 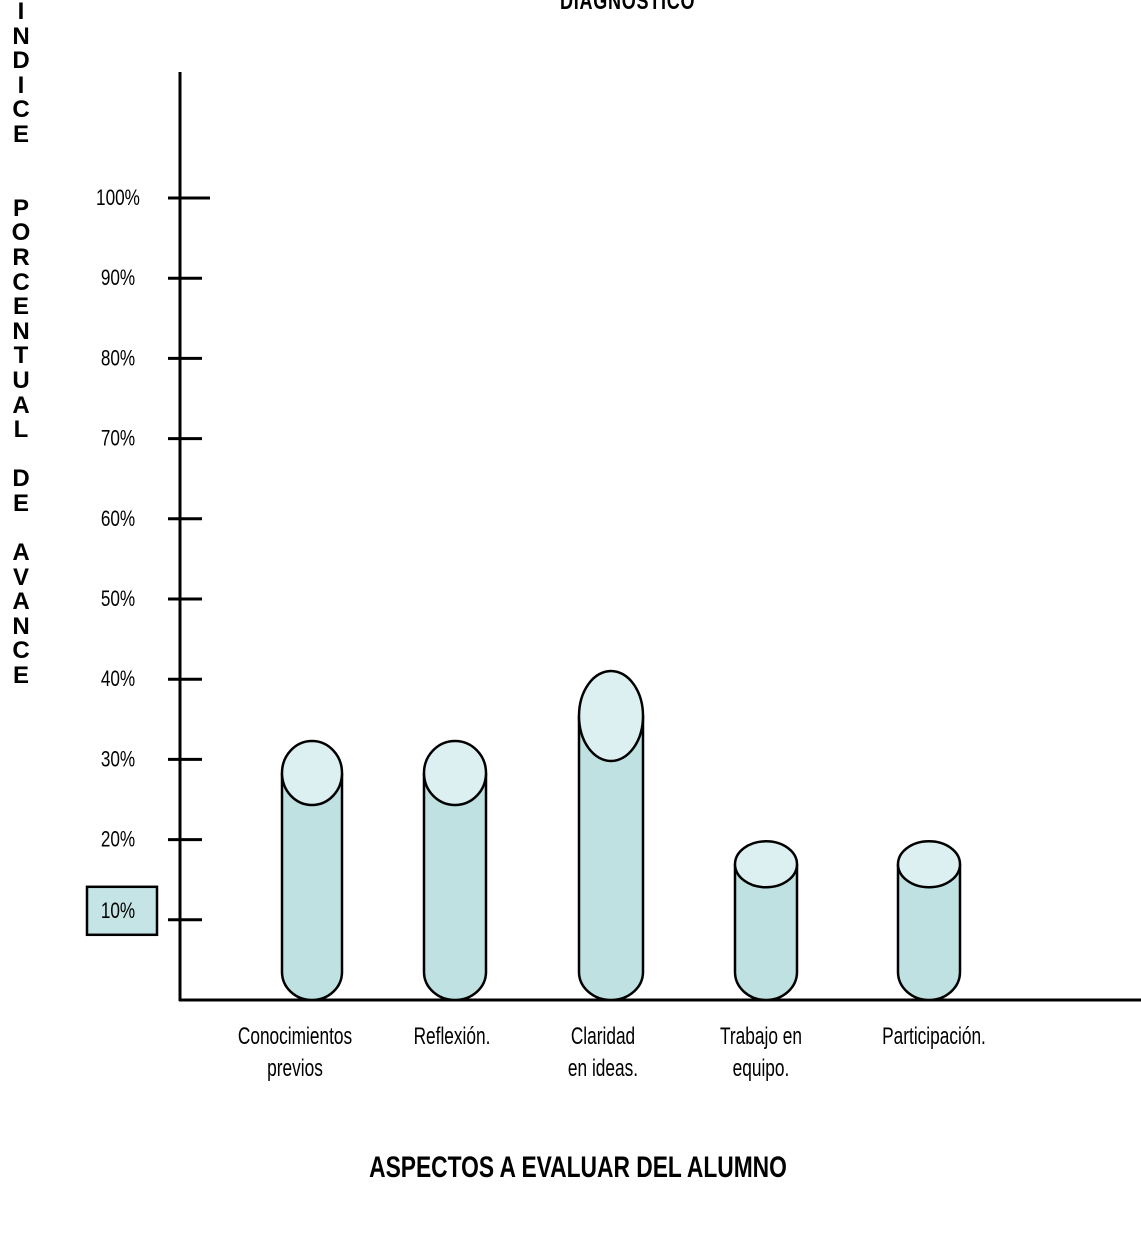 I want to click on x-tick-label: Participación., so click(x=934, y=1036).